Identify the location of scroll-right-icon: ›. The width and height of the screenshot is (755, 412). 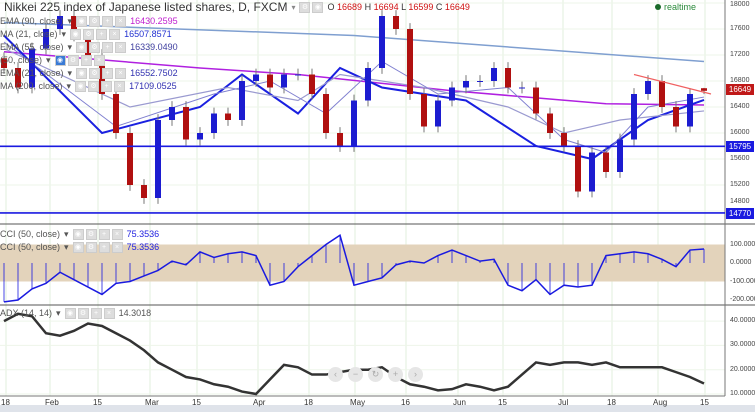
(415, 374).